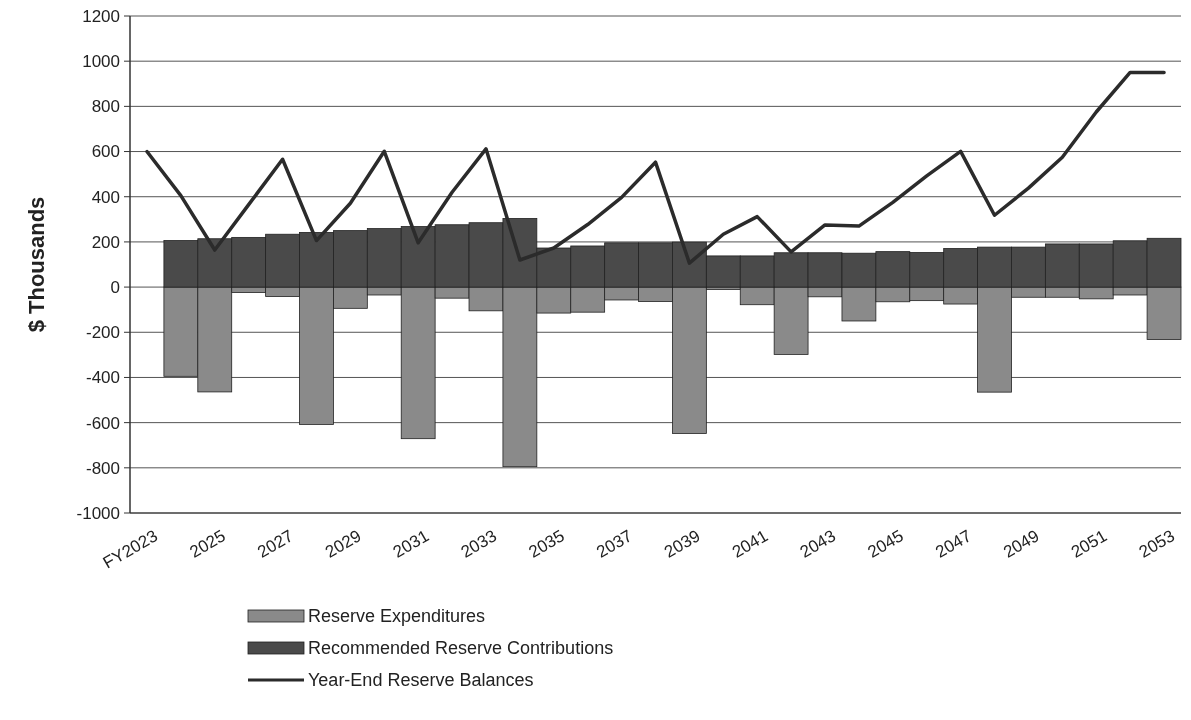  I want to click on y-tick-label: 400, so click(105, 197).